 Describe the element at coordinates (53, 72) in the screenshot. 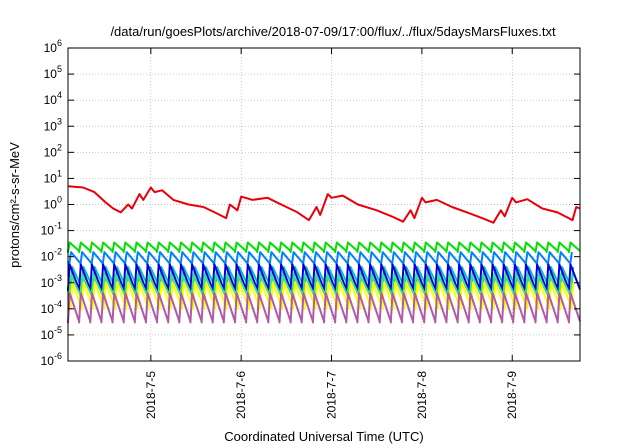

I see `y-tick-label: 10⁵` at that location.